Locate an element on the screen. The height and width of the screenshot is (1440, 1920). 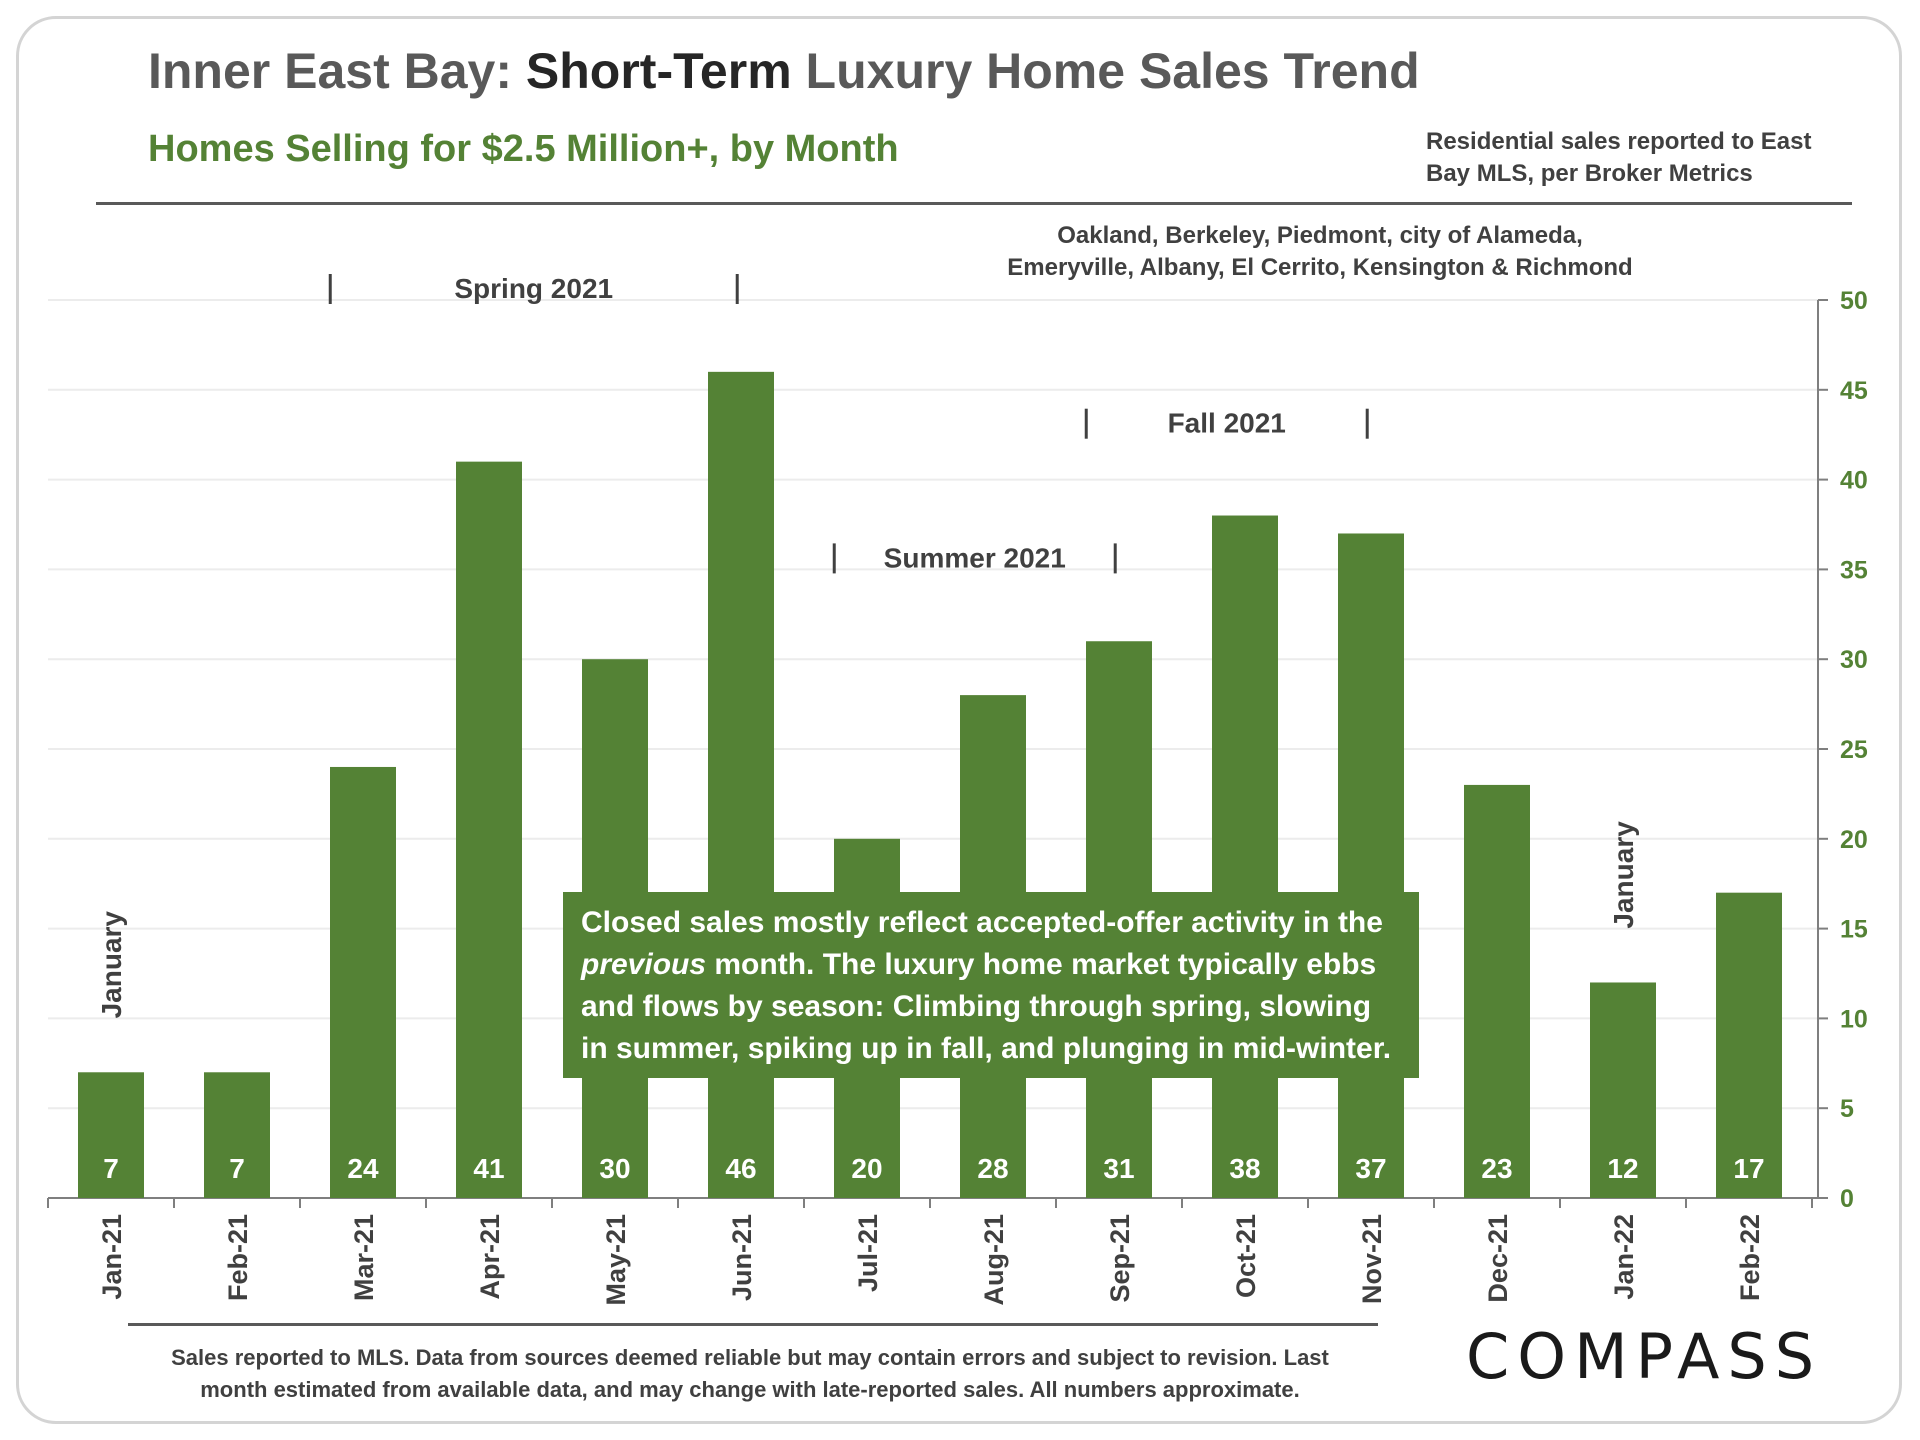
bar-value-label: 38 is located at coordinates (1244, 1168).